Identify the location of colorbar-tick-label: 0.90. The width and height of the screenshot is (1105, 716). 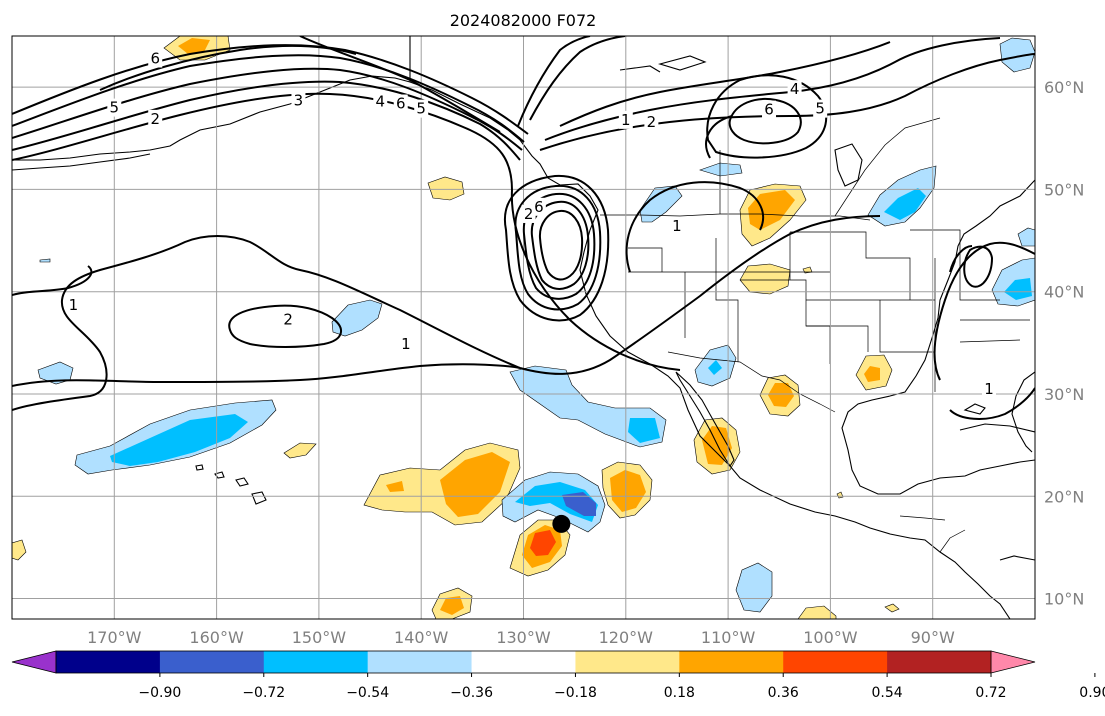
(1092, 693).